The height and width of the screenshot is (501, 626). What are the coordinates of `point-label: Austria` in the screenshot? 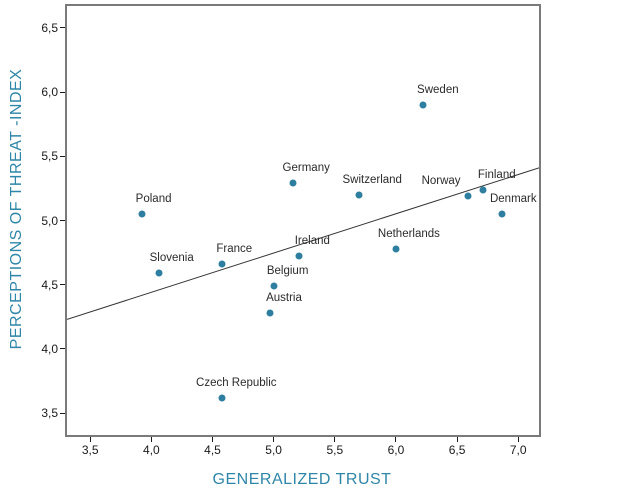 It's located at (284, 297).